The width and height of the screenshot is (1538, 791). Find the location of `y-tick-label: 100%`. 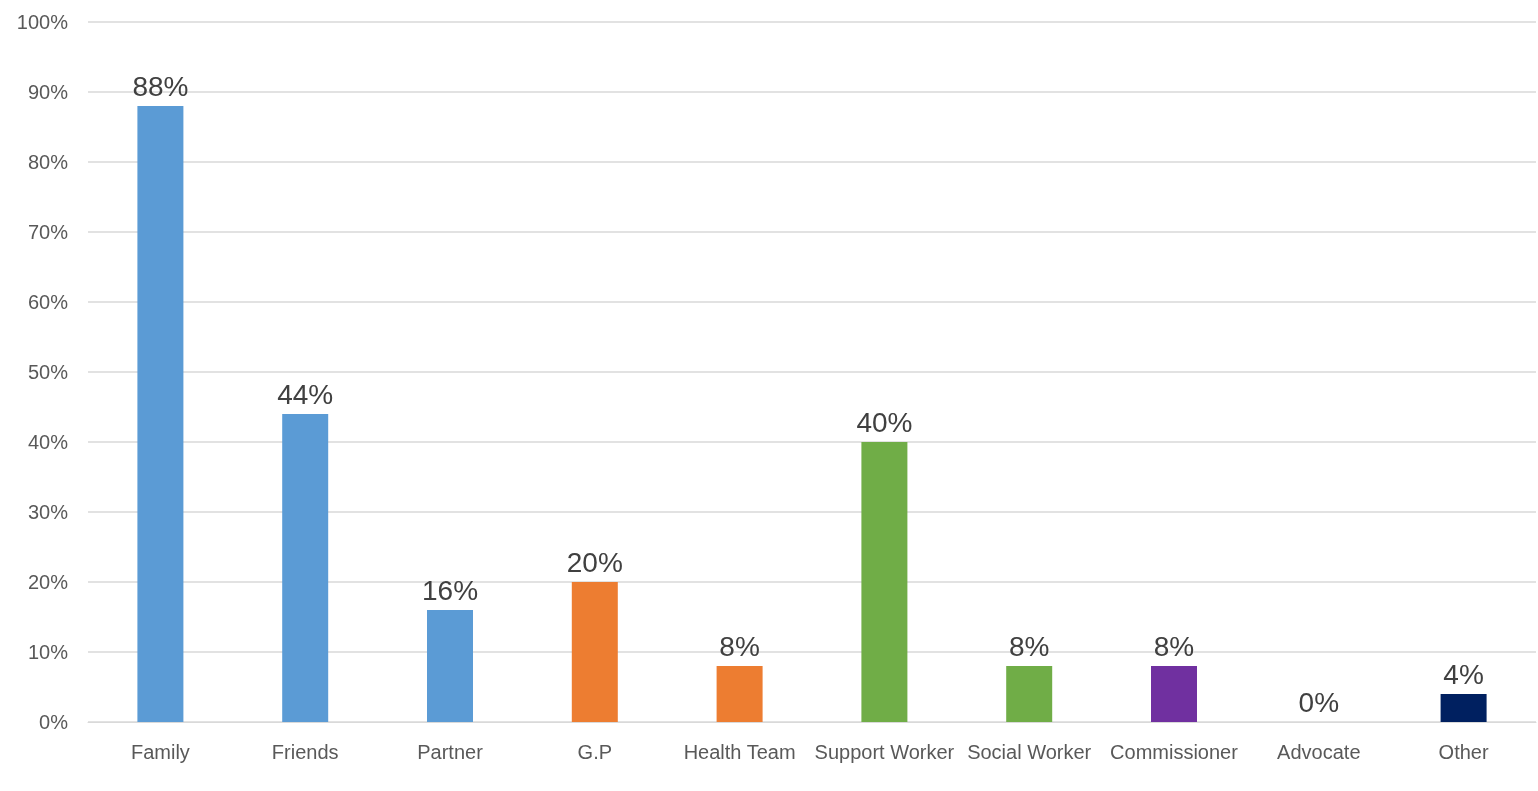

y-tick-label: 100% is located at coordinates (42, 22).